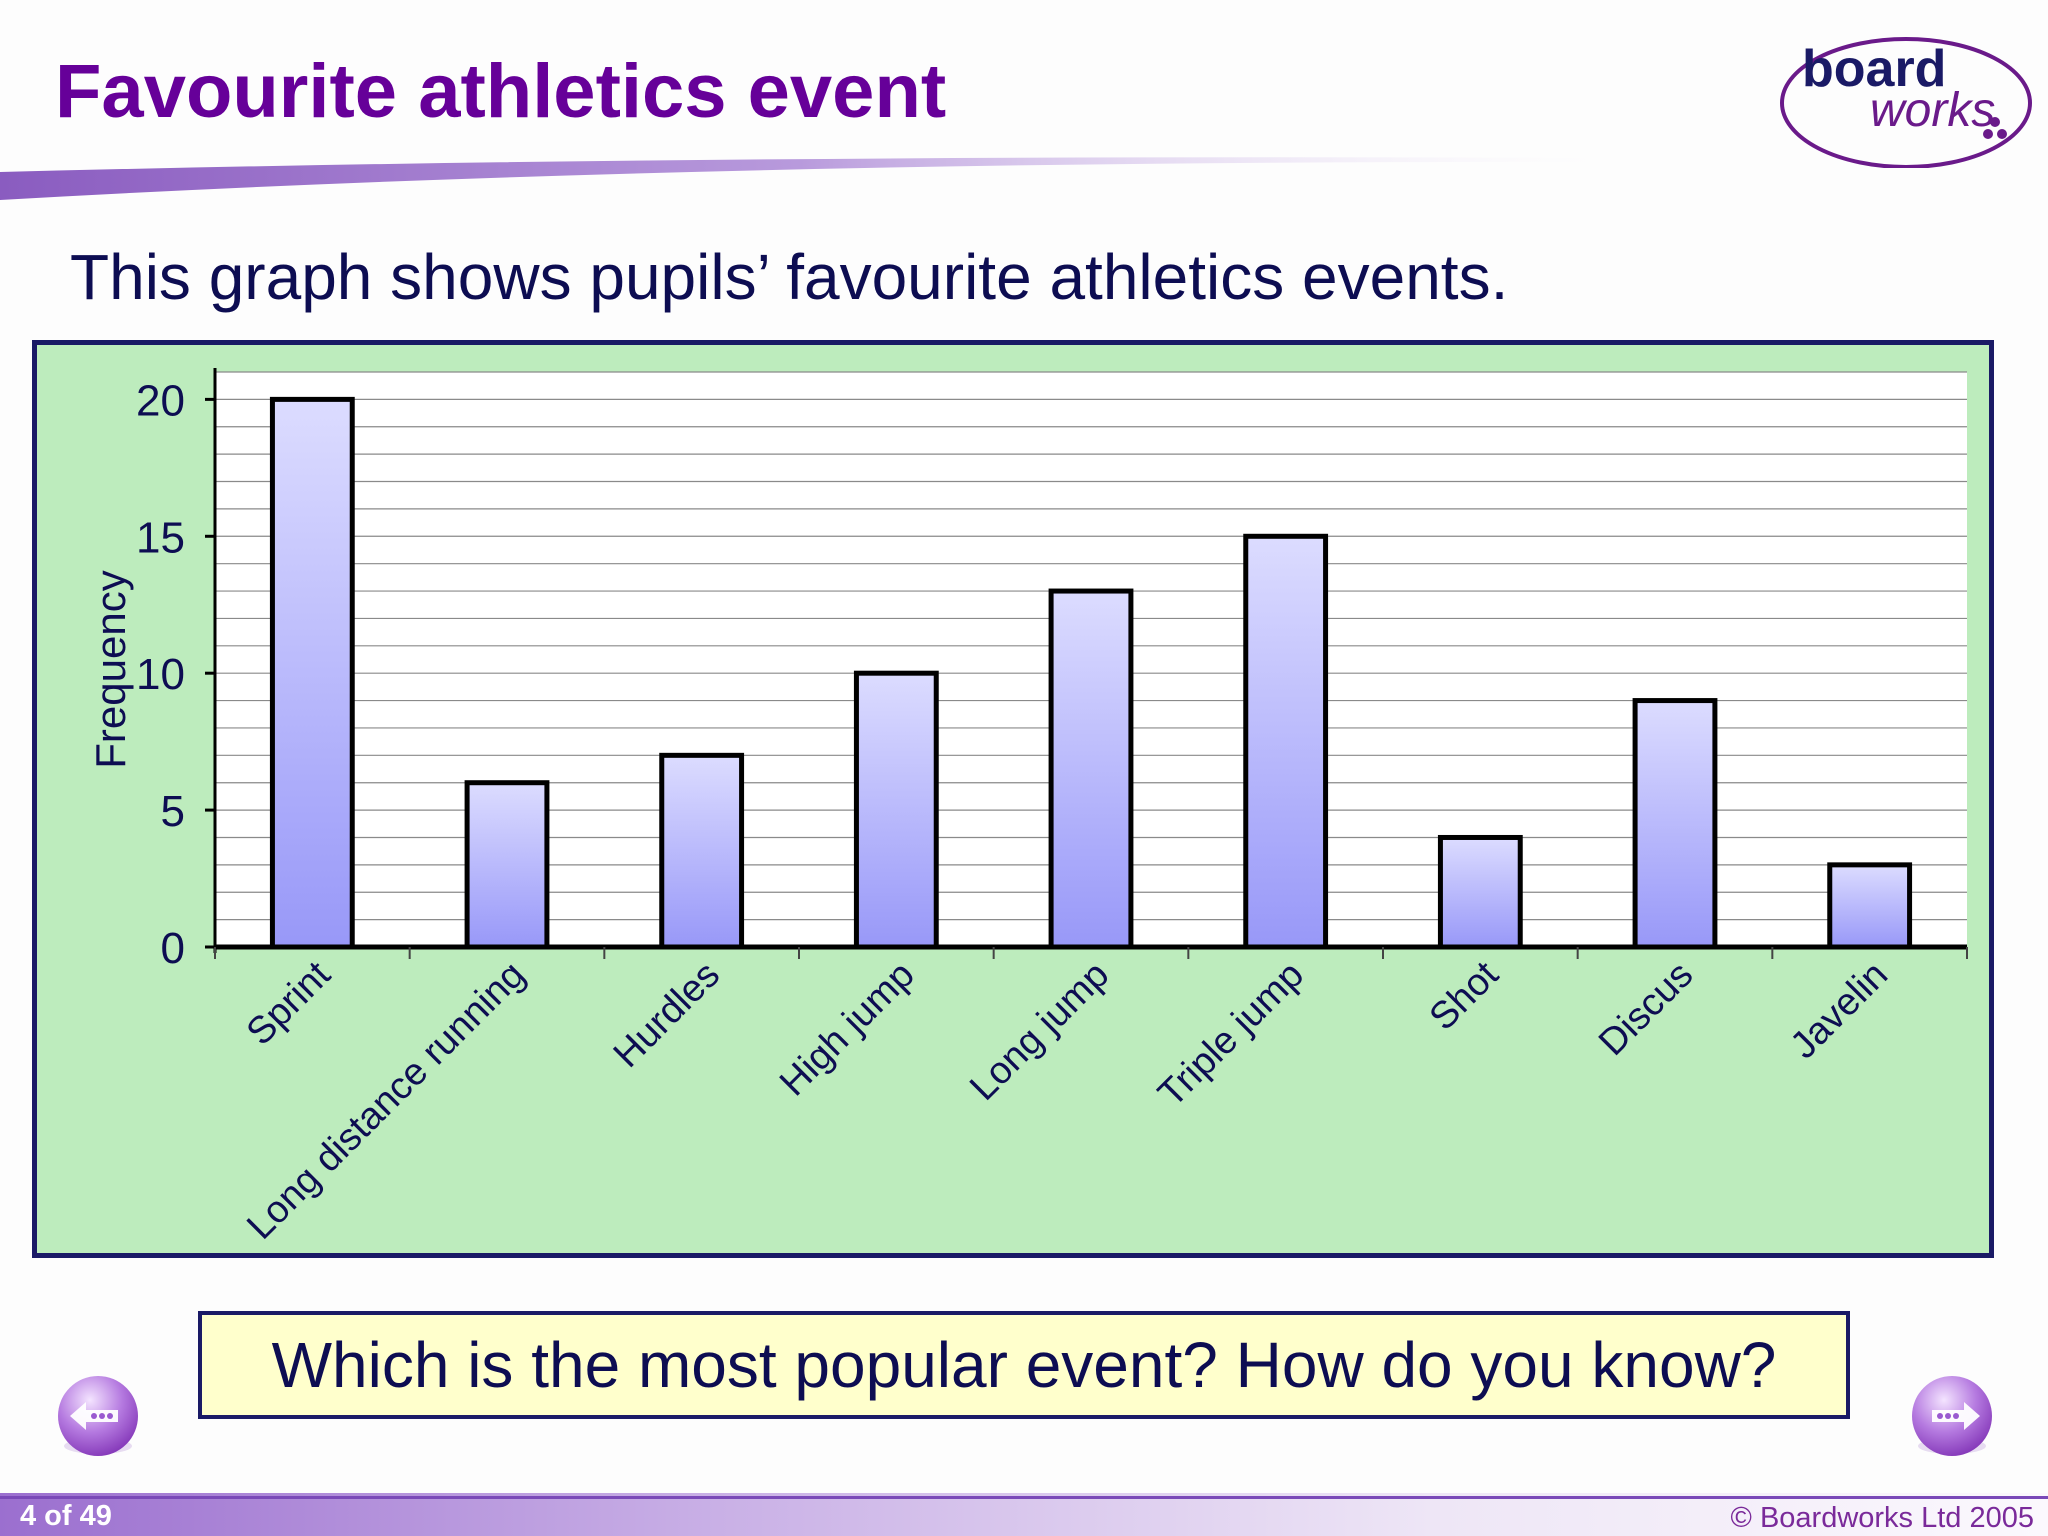 The image size is (2048, 1536). I want to click on x-category-label: Sprint, so click(289, 1003).